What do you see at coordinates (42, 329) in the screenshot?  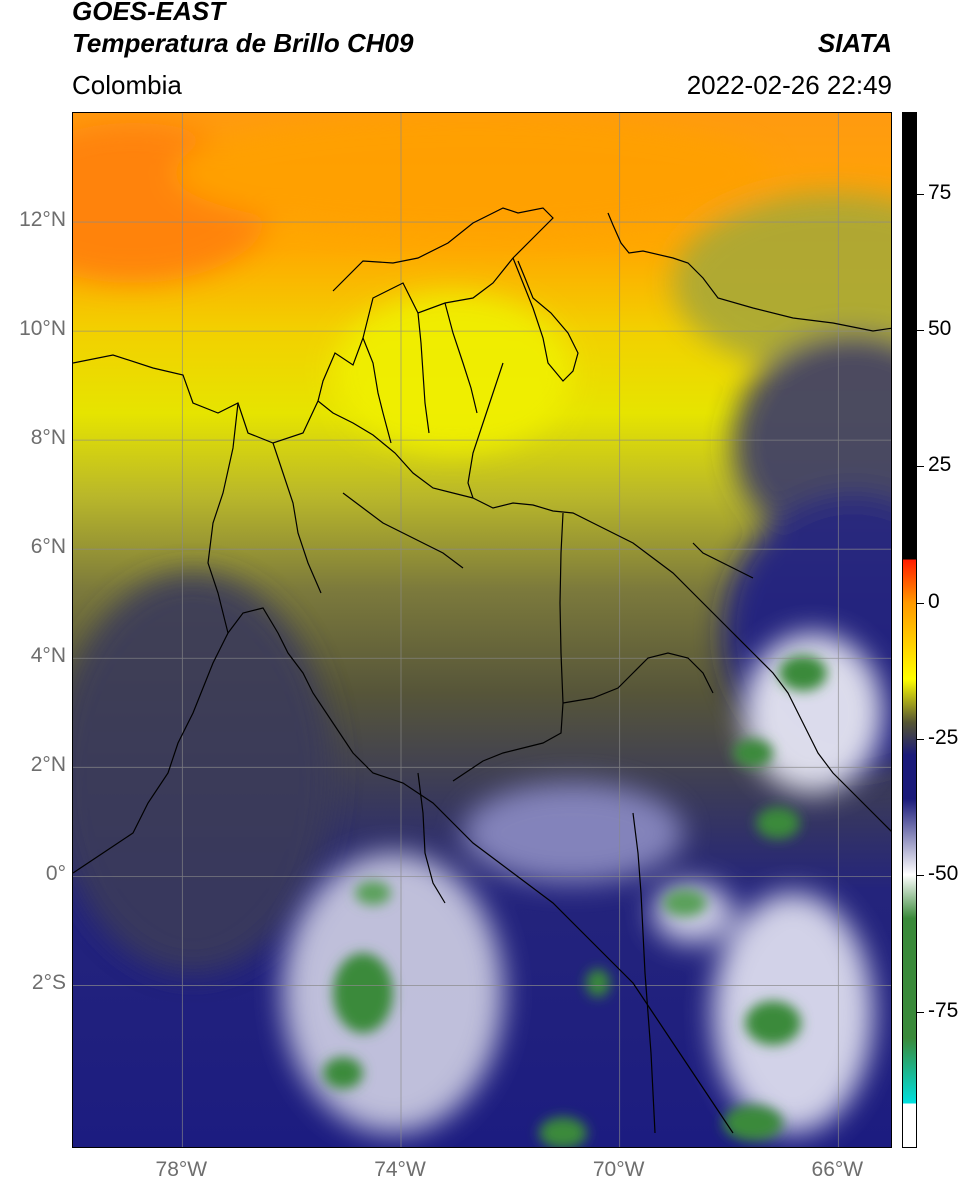 I see `latitude-tick-label: 10°N` at bounding box center [42, 329].